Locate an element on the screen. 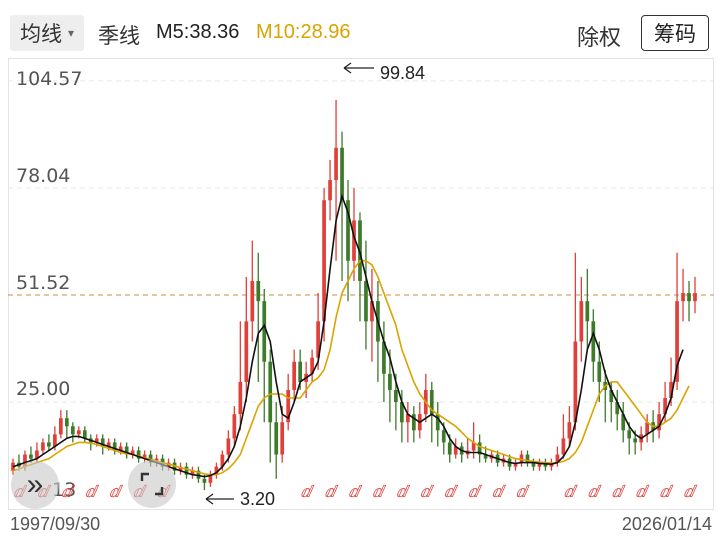  y-tick-label: 25.00 is located at coordinates (43, 389).